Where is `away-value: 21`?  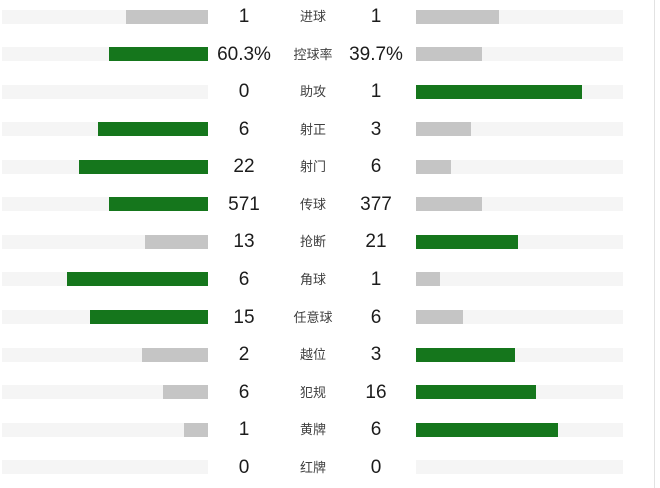
away-value: 21 is located at coordinates (376, 242).